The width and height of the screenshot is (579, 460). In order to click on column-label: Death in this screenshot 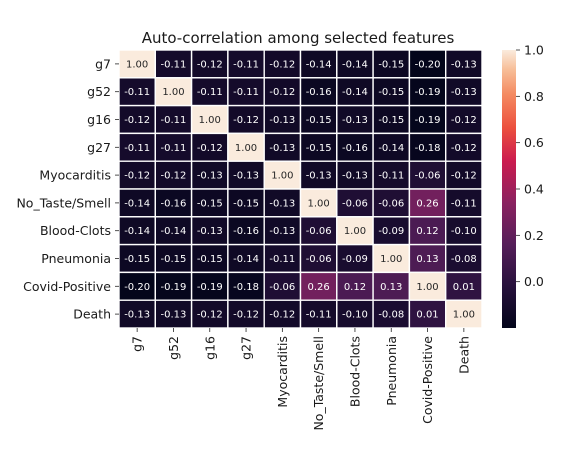, I will do `click(463, 355)`.